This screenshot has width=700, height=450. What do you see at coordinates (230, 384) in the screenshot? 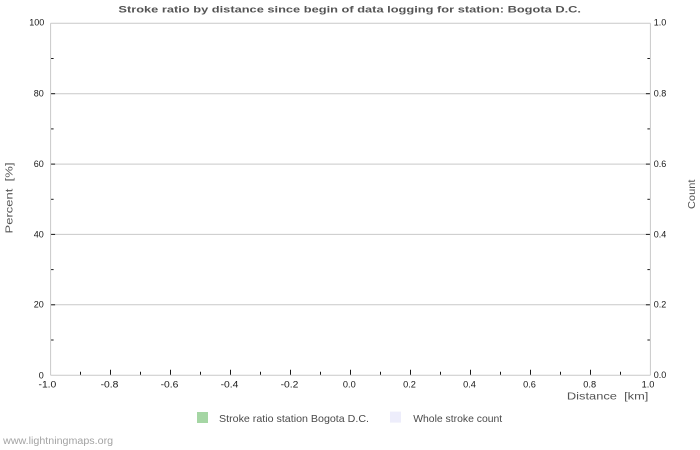
I see `svg-text: -0.4` at bounding box center [230, 384].